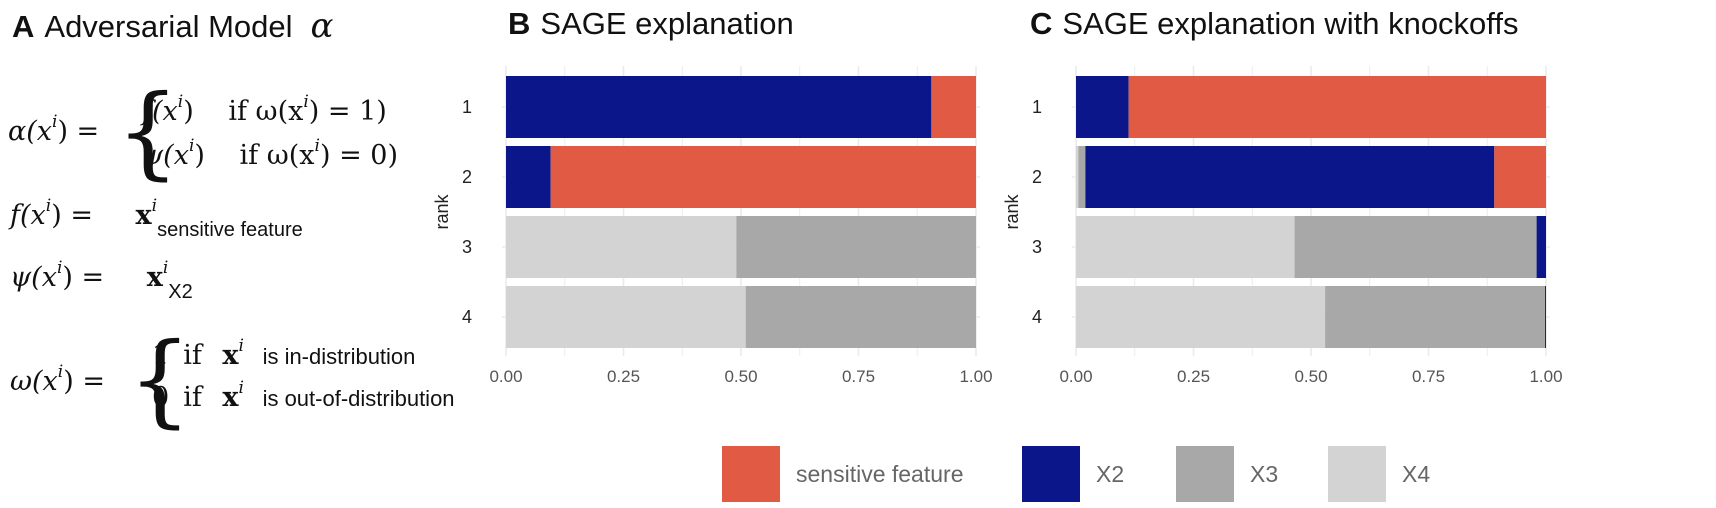 The width and height of the screenshot is (1716, 508). What do you see at coordinates (519, 23) in the screenshot?
I see `panel-b-letter: B` at bounding box center [519, 23].